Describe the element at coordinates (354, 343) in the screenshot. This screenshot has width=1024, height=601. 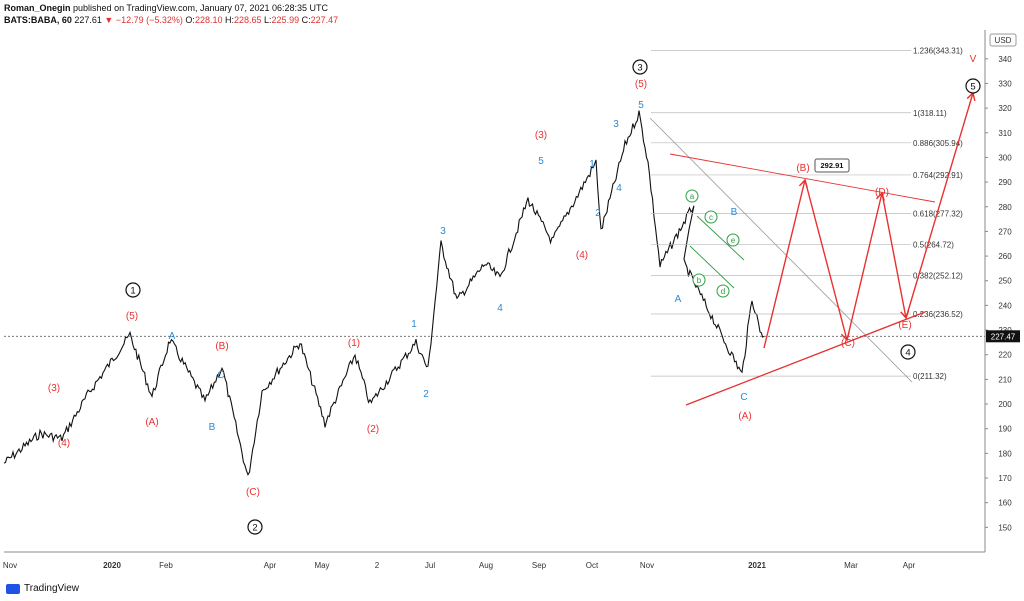
I see `red-wave-label: (1)` at that location.